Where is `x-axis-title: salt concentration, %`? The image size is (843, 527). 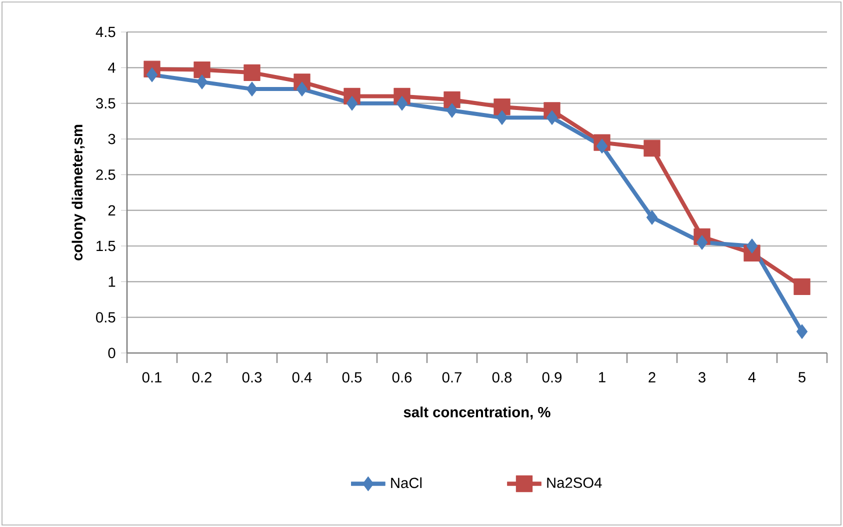
x-axis-title: salt concentration, % is located at coordinates (477, 413).